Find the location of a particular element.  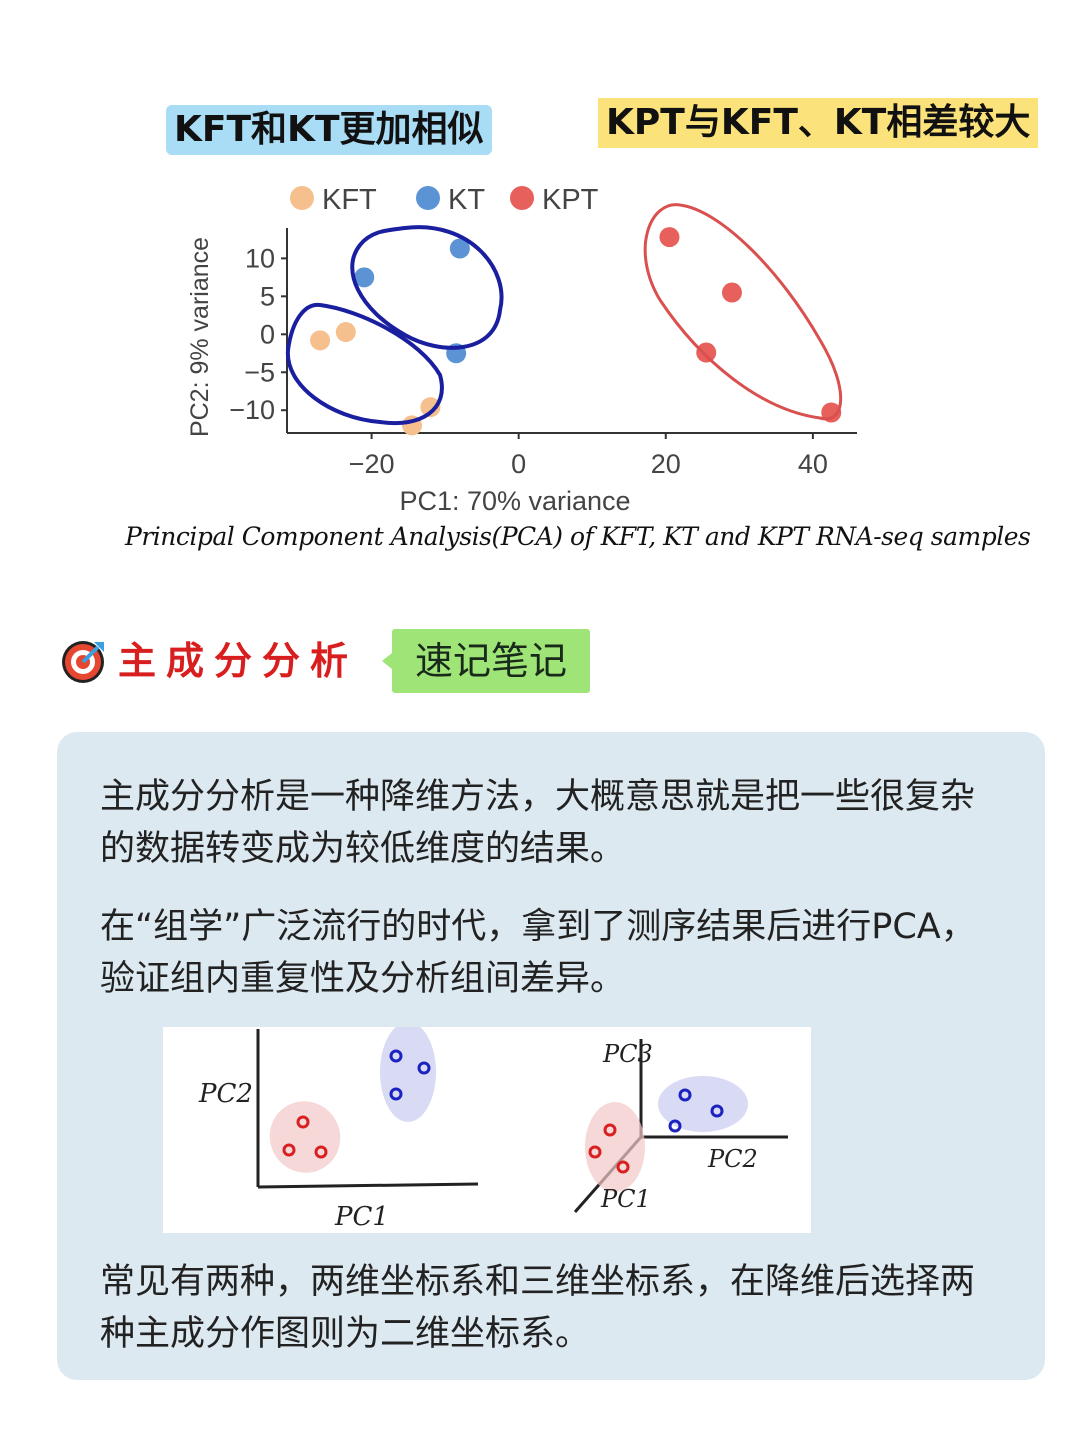

legend-label-kt: KT is located at coordinates (466, 200).